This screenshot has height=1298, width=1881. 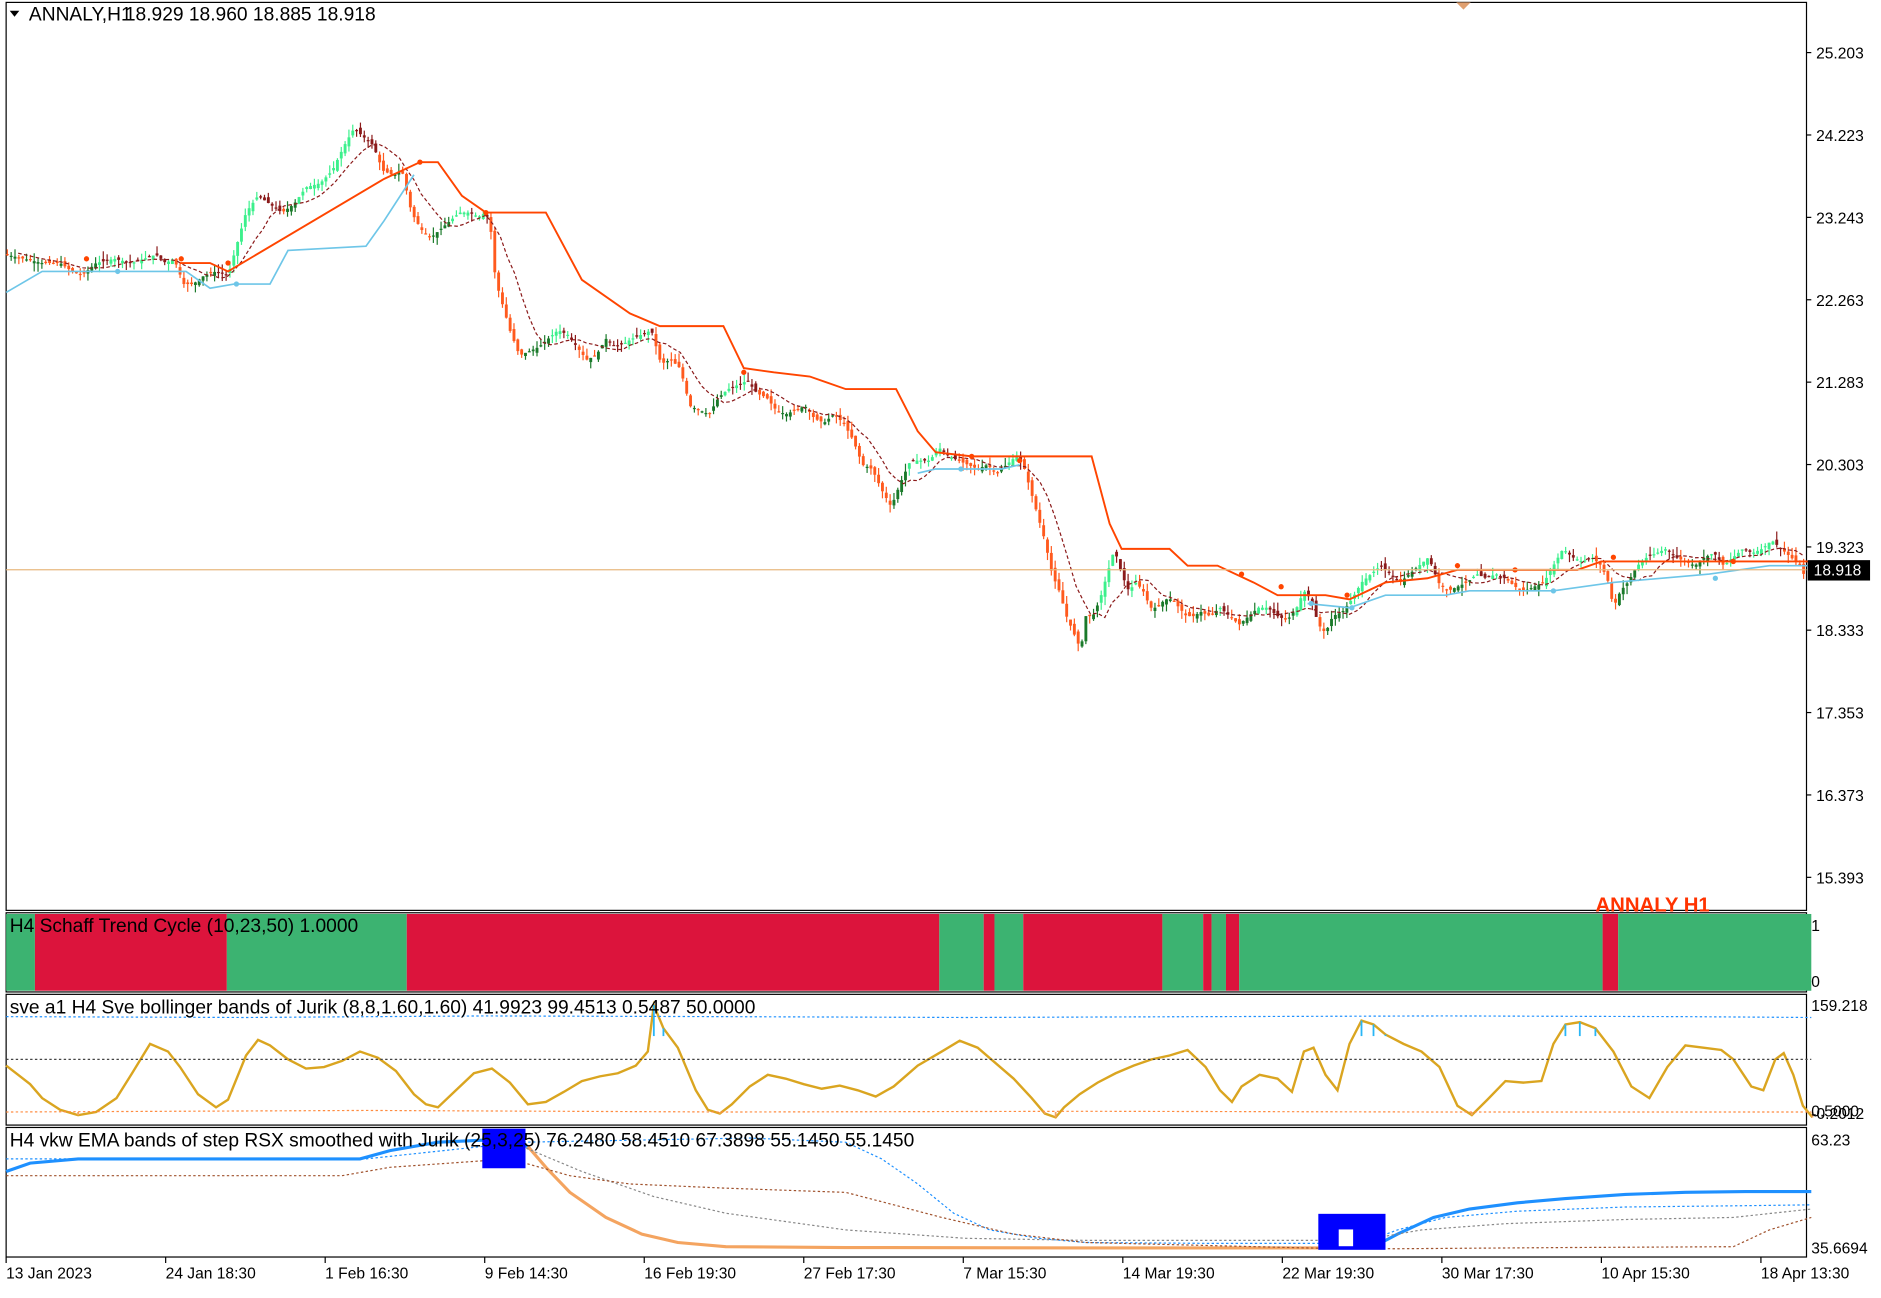 What do you see at coordinates (1839, 1006) in the screenshot?
I see `sve-tick-label: 159.218` at bounding box center [1839, 1006].